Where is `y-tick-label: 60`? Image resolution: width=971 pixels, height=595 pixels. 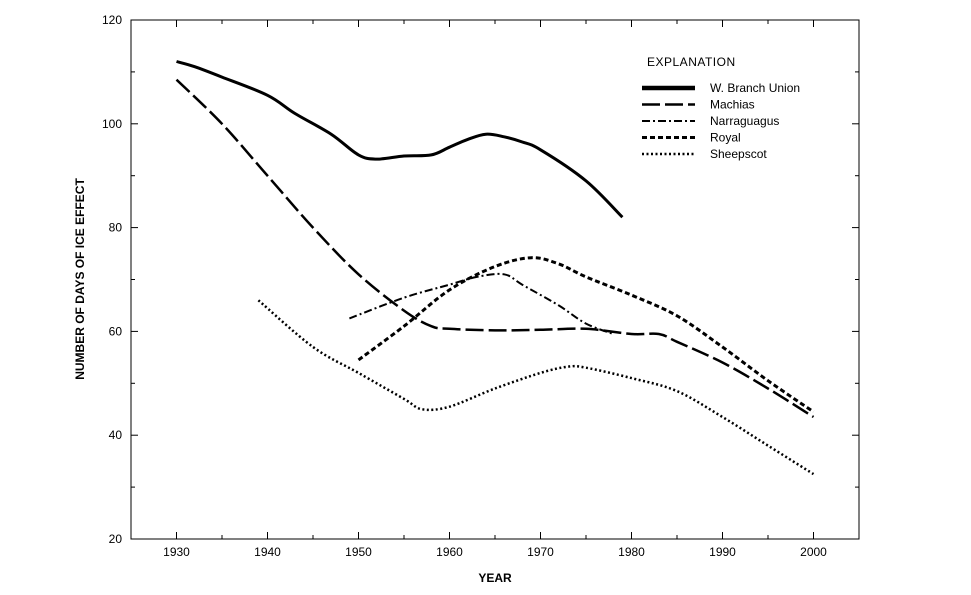 y-tick-label: 60 is located at coordinates (116, 331).